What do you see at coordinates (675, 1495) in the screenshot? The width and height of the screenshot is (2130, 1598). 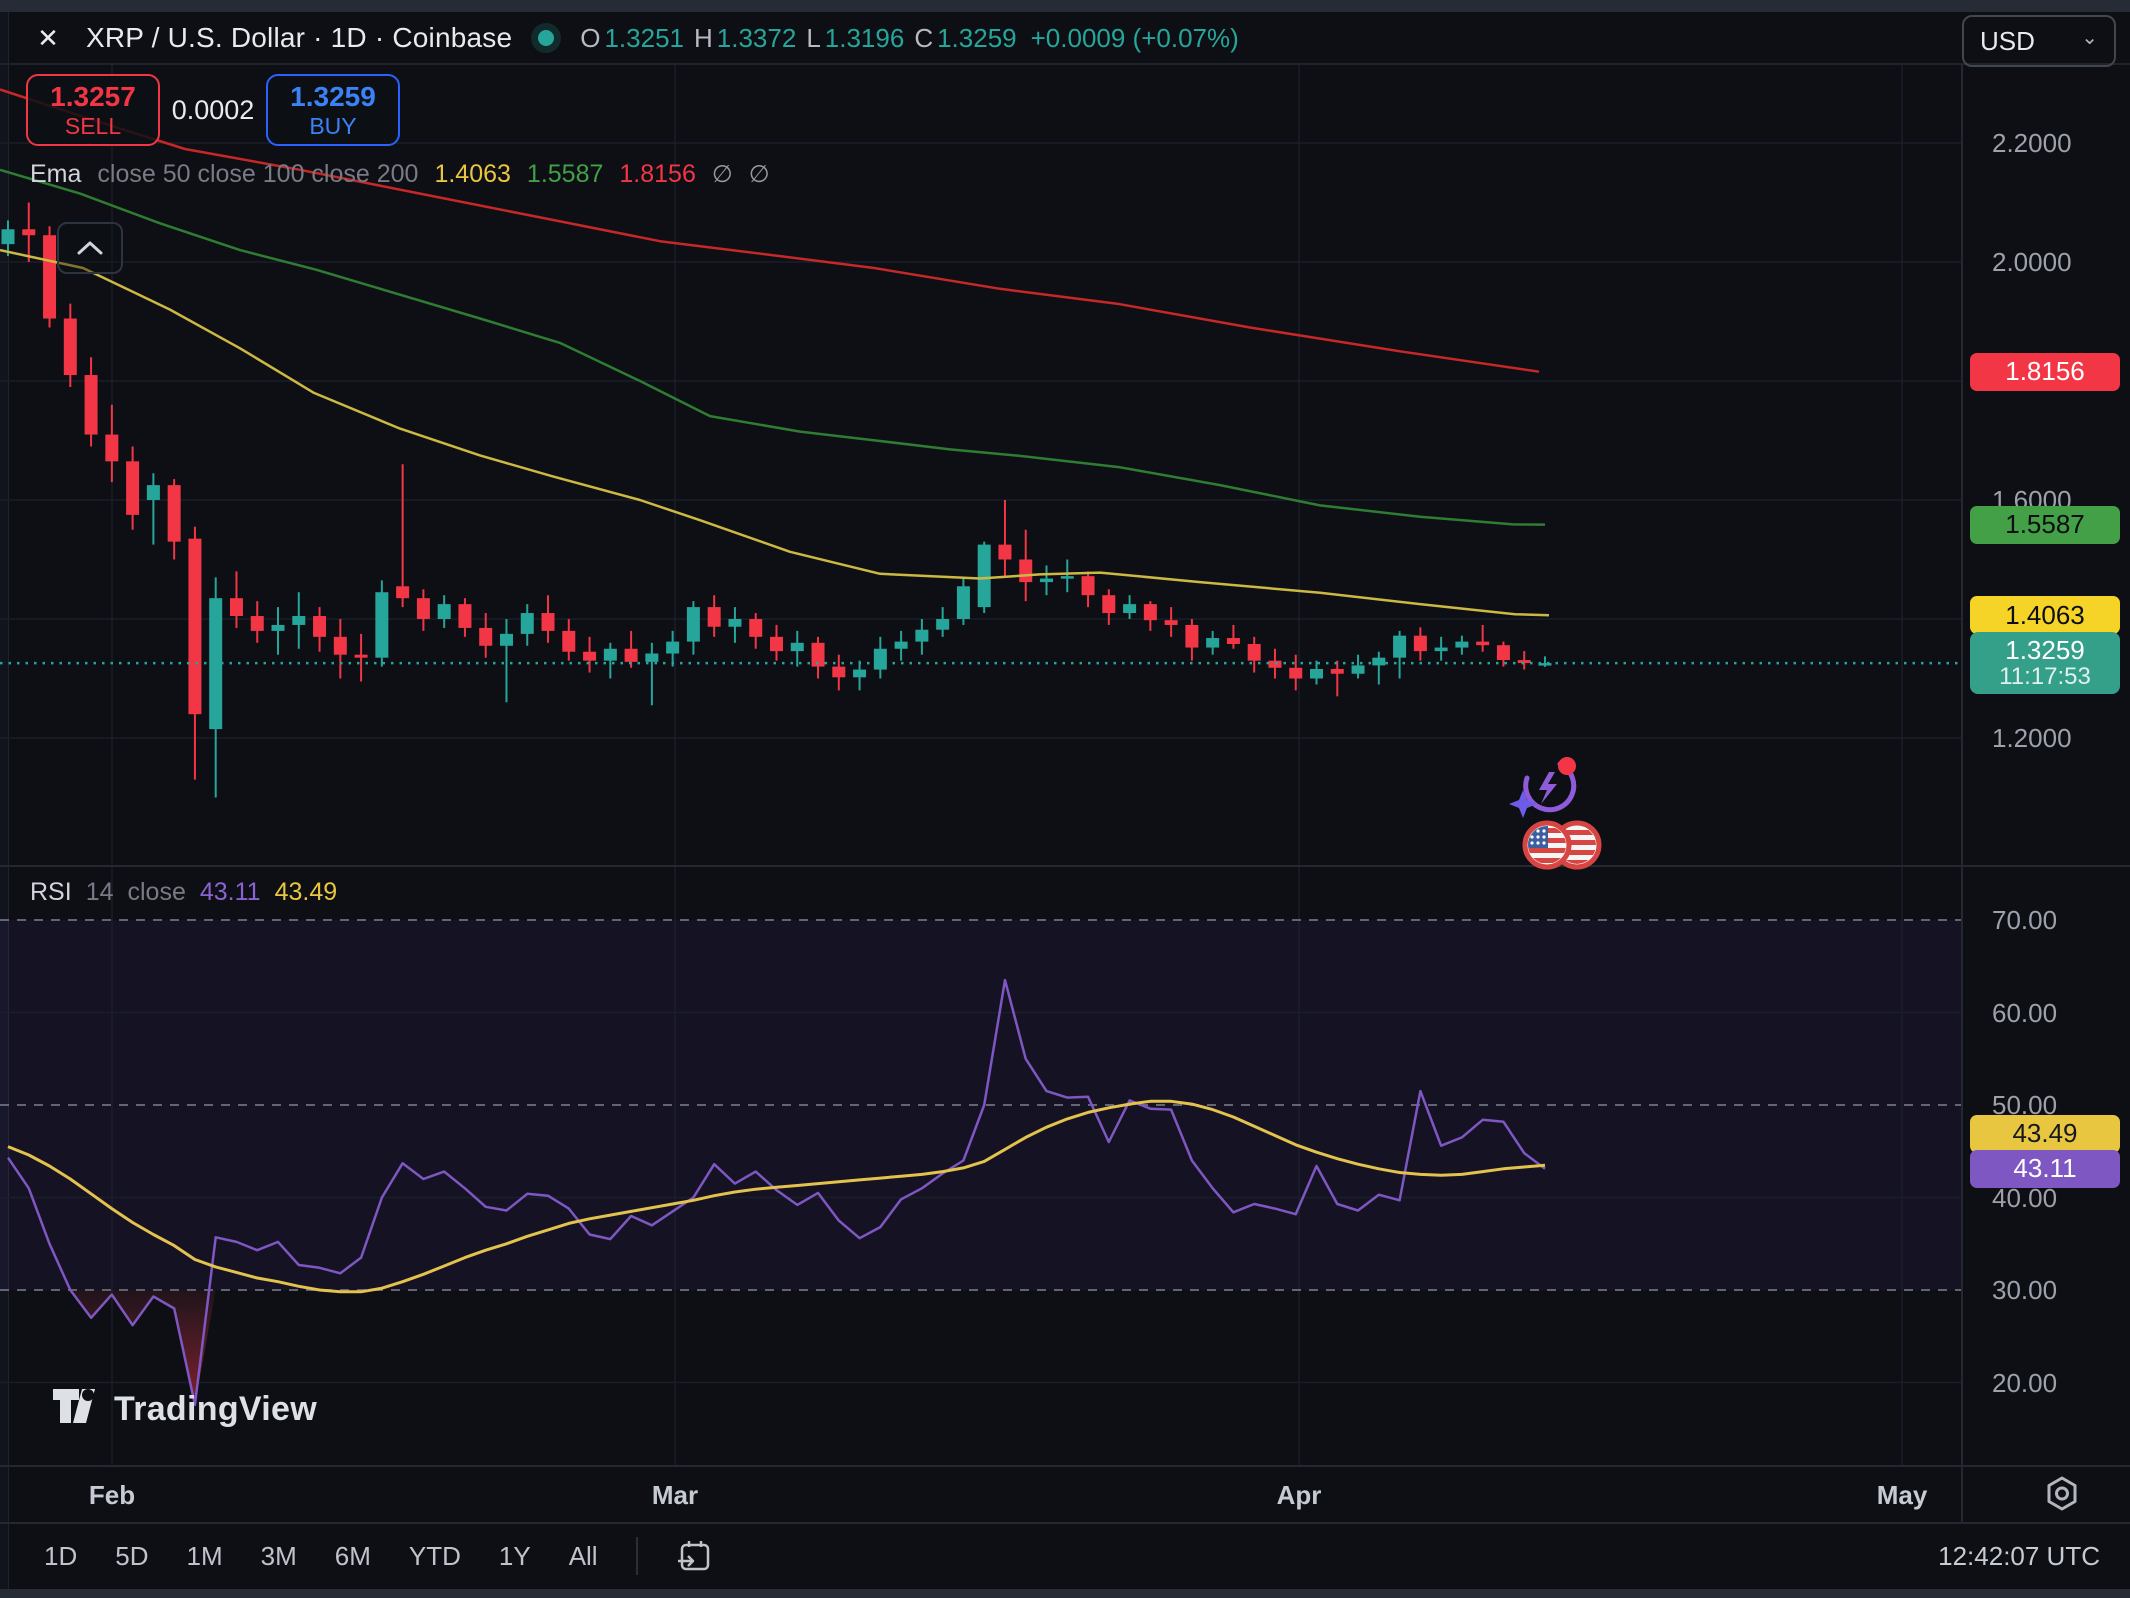 I see `time-axis-month: Mar` at bounding box center [675, 1495].